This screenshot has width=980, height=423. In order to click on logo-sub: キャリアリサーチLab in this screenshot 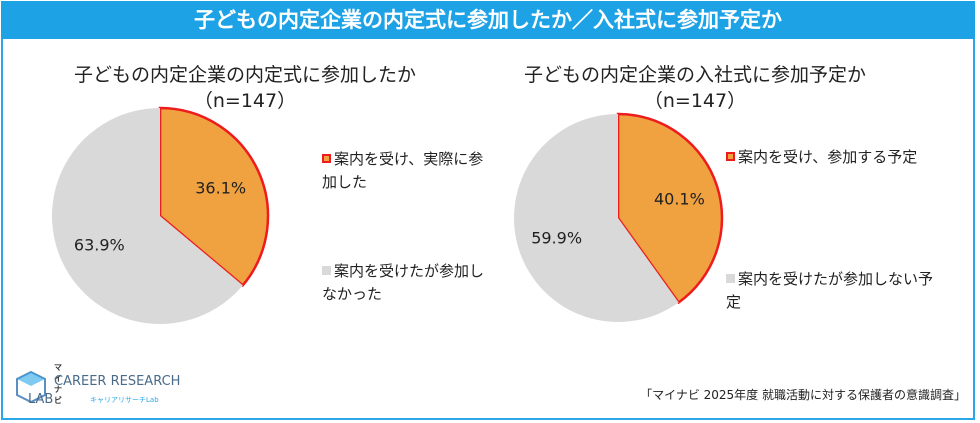, I will do `click(124, 400)`.